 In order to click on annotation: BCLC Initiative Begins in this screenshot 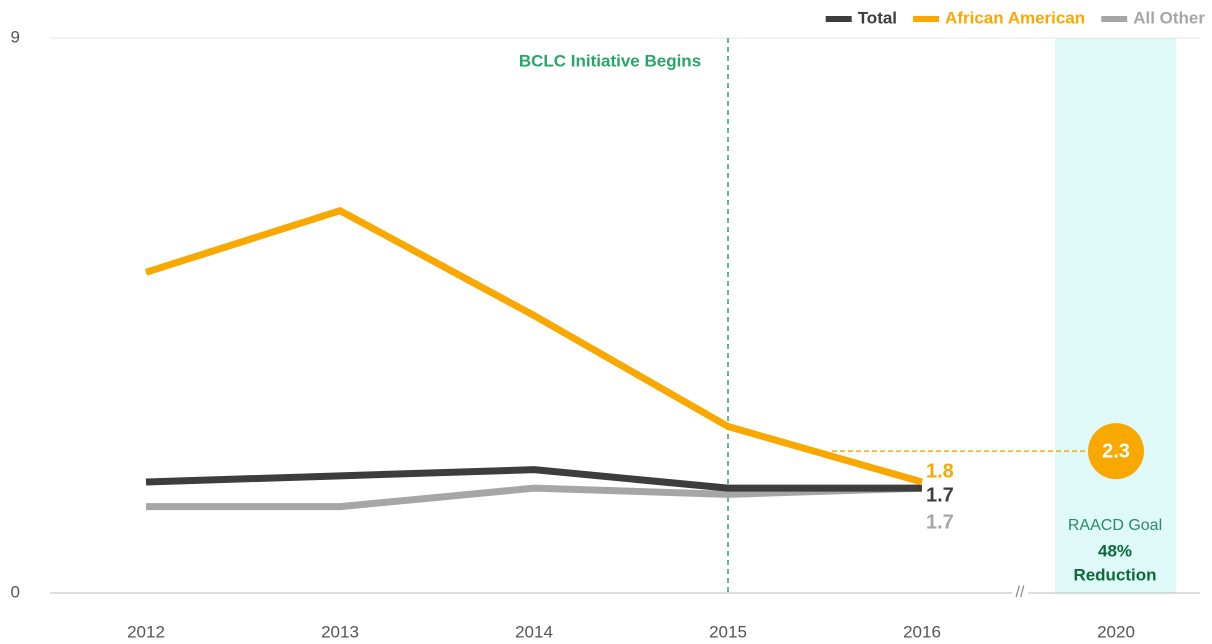, I will do `click(610, 60)`.